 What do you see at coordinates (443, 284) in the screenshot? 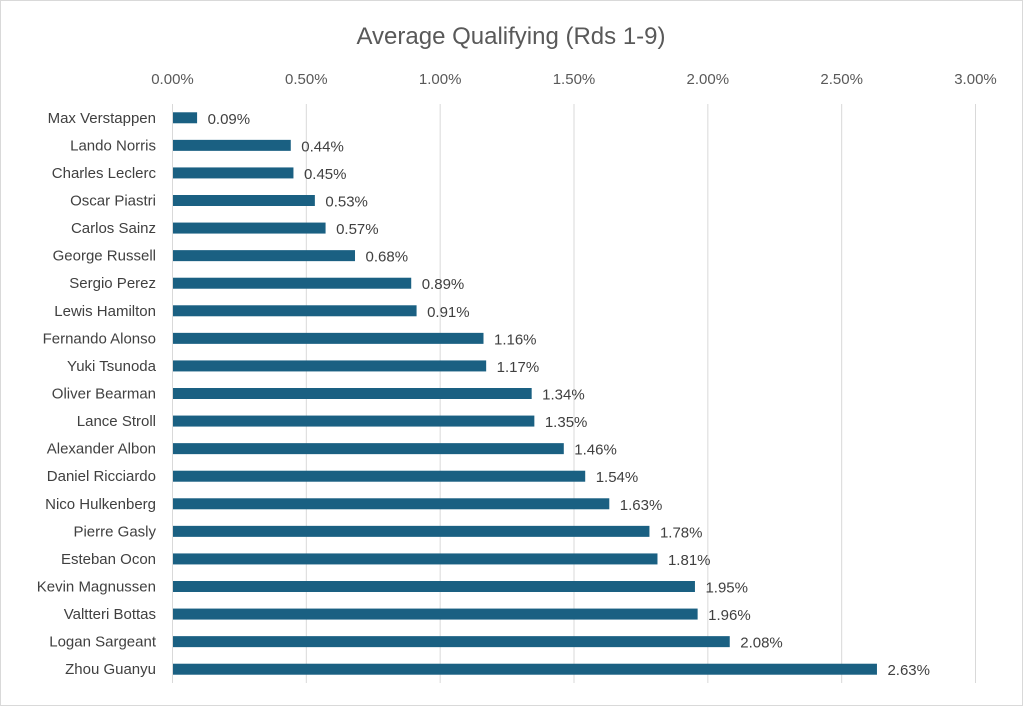
I see `data-label: 0.89%` at bounding box center [443, 284].